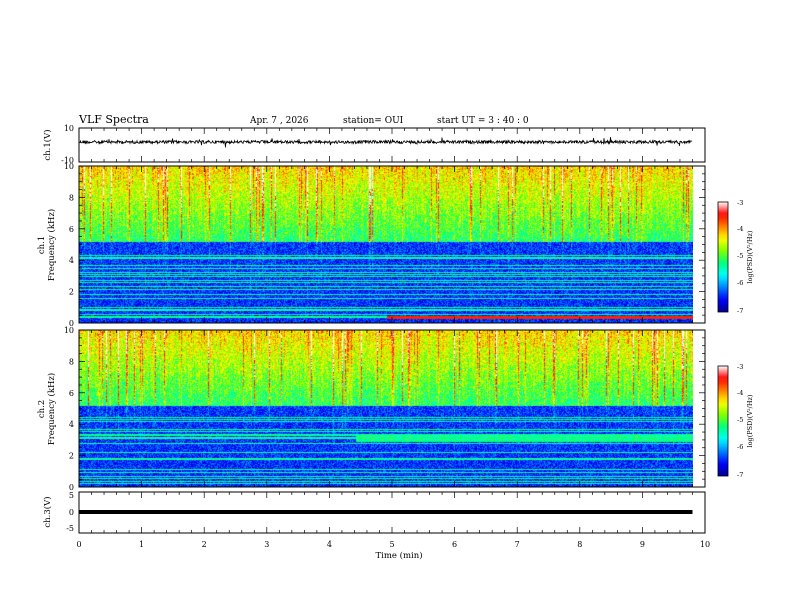 This screenshot has width=792, height=612. I want to click on ch2-colorbar-label: log(PSD)(V²/Hz), so click(750, 420).